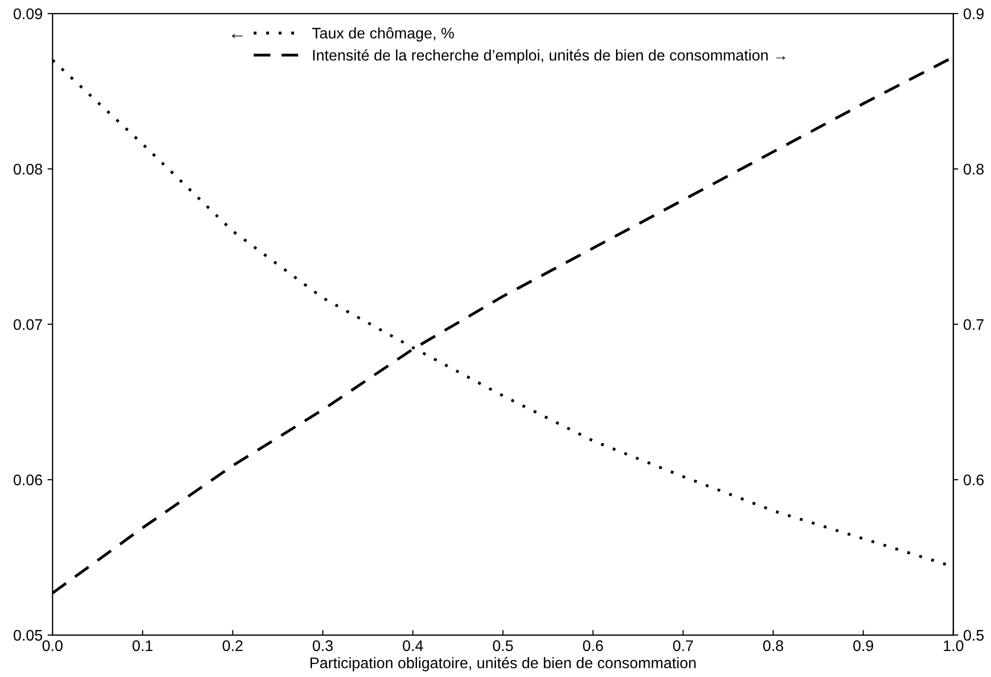 The width and height of the screenshot is (991, 677). What do you see at coordinates (502, 646) in the screenshot?
I see `x-tick-label: 0.5` at bounding box center [502, 646].